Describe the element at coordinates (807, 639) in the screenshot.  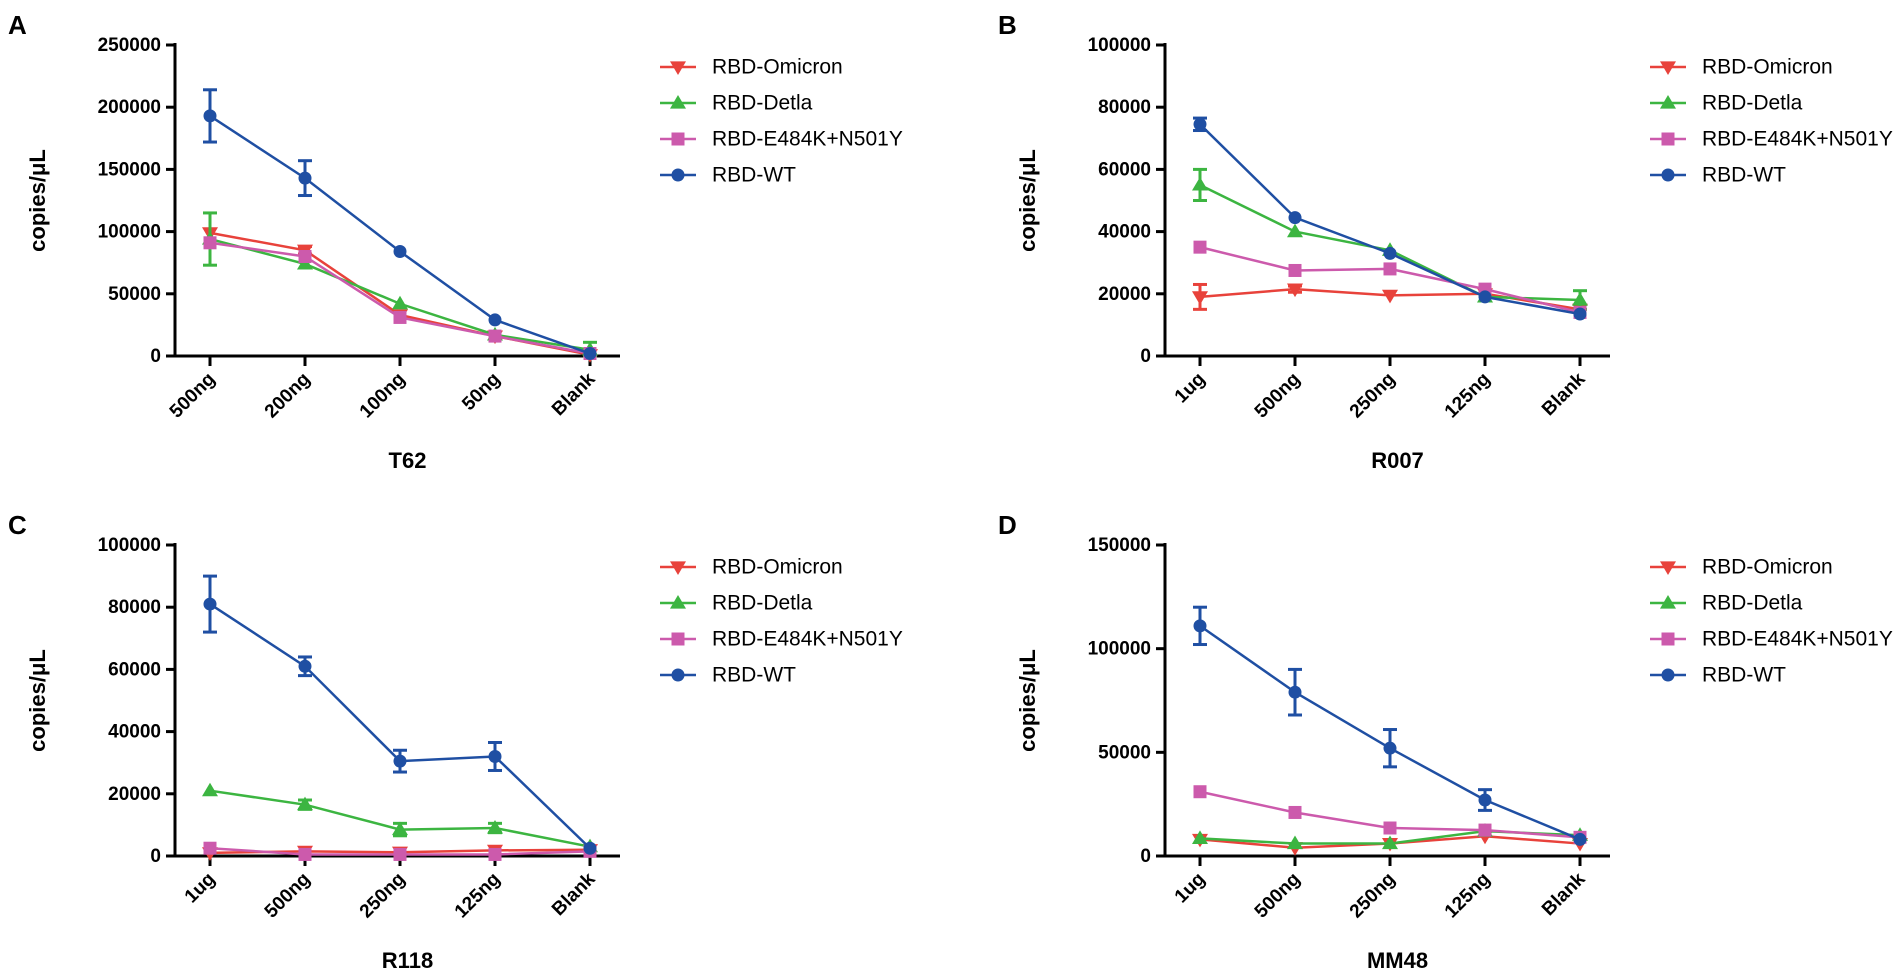
I see `legend-label: RBD-E484K+N501Y` at that location.